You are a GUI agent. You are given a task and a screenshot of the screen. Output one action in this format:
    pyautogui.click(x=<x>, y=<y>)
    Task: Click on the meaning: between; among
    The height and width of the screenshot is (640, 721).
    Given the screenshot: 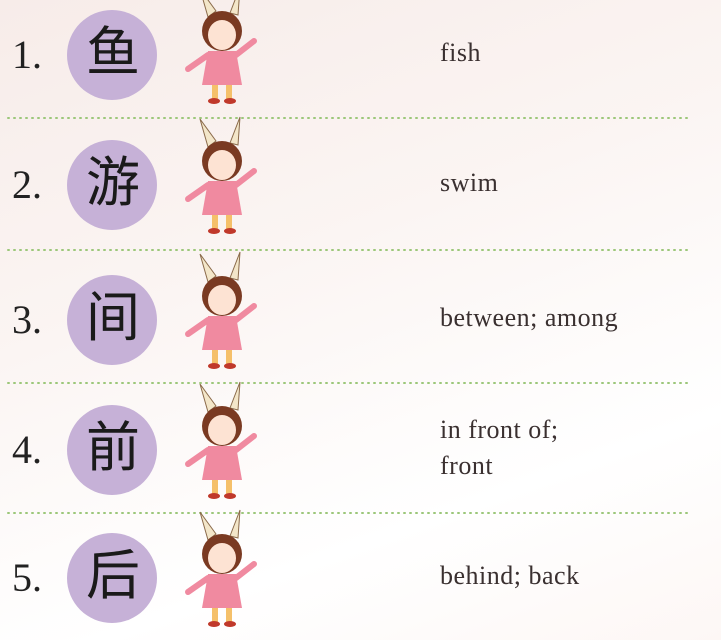 What is the action you would take?
    pyautogui.click(x=529, y=317)
    